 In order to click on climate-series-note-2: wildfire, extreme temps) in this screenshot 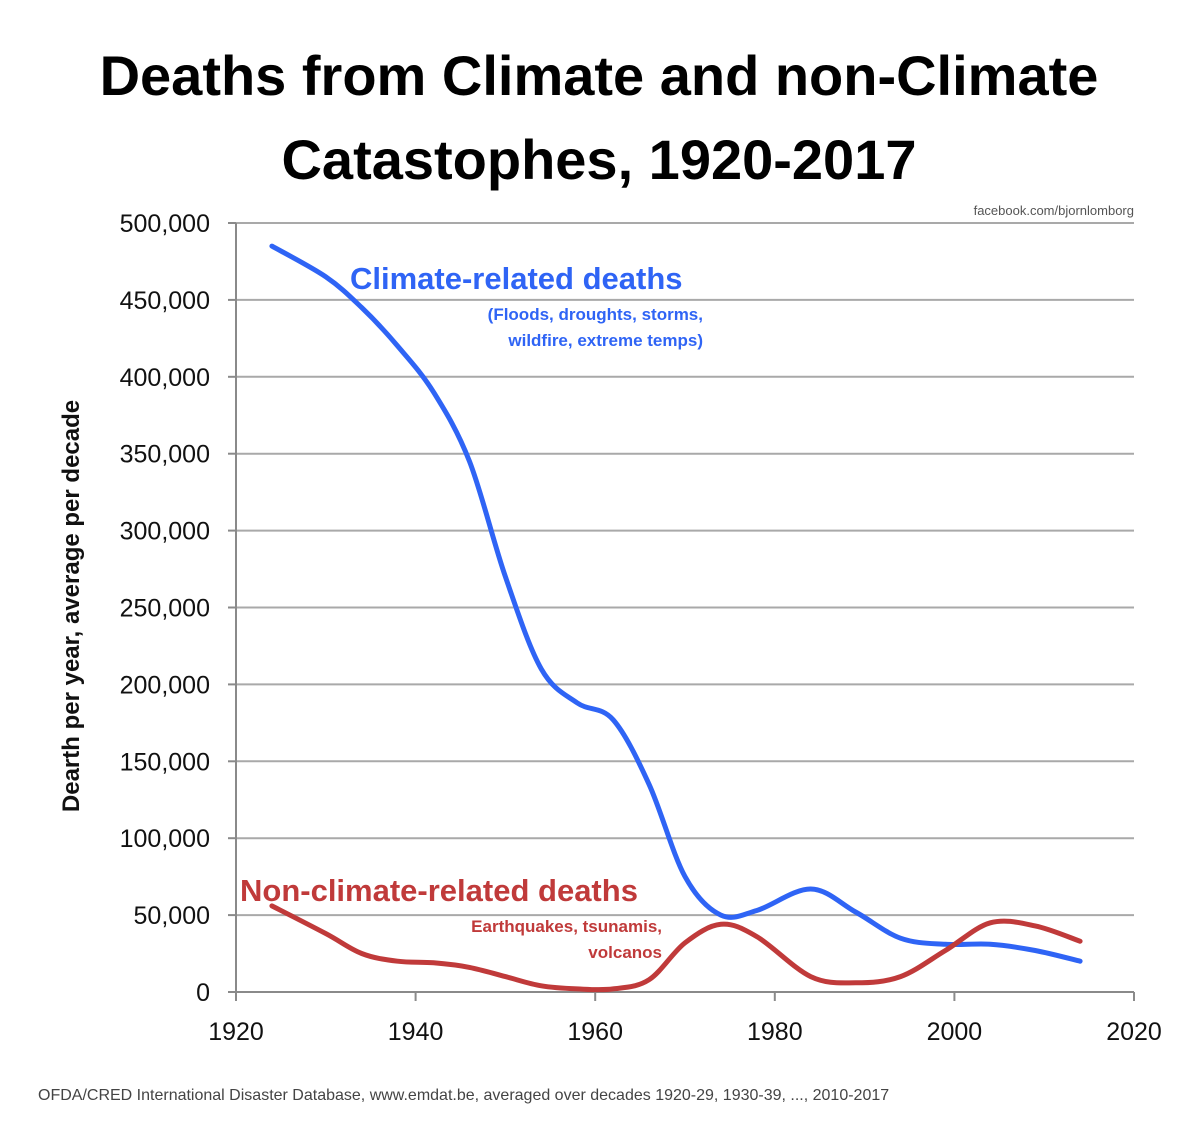, I will do `click(605, 340)`.